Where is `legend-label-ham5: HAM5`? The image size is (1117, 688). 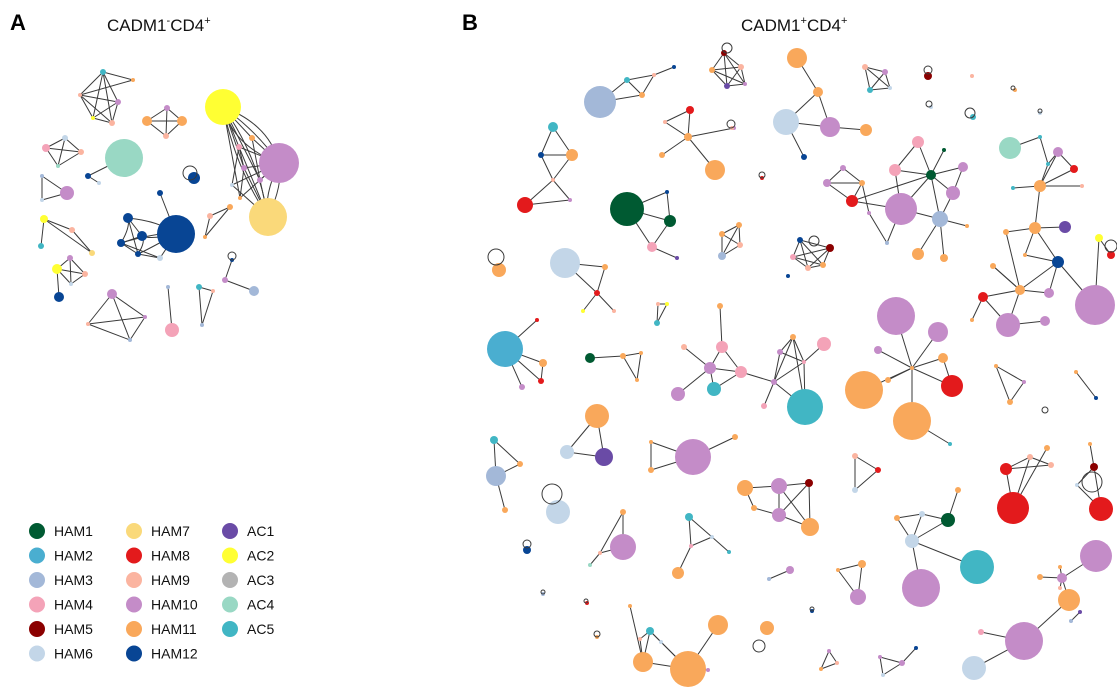
legend-label-ham5: HAM5 is located at coordinates (73, 629).